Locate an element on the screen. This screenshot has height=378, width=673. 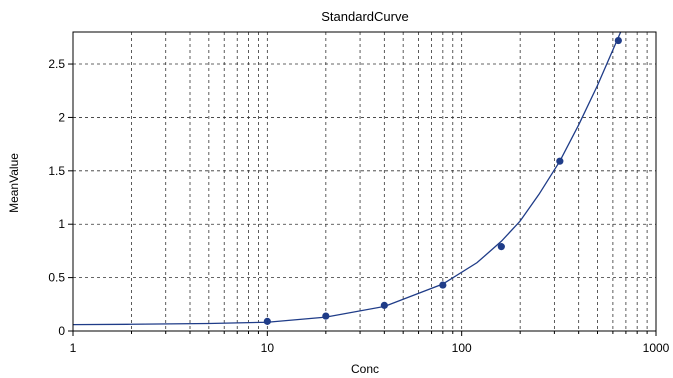
y-tick-label: 0.5 is located at coordinates (56, 278).